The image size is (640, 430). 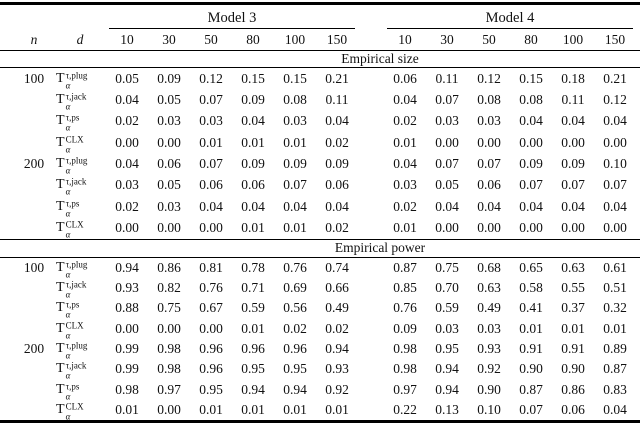 What do you see at coordinates (320, 50) in the screenshot?
I see `header-rule` at bounding box center [320, 50].